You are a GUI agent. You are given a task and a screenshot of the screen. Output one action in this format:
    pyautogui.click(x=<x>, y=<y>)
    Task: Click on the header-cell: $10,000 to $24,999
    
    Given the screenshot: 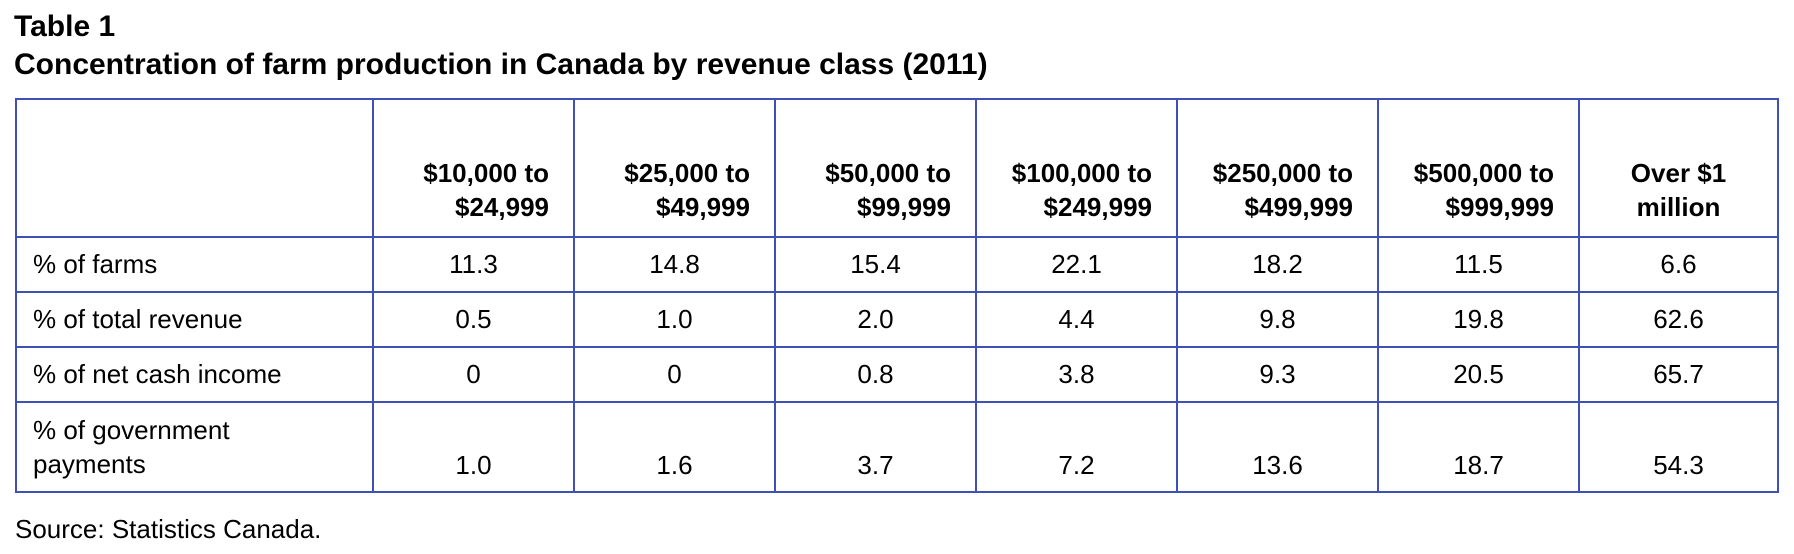 What is the action you would take?
    pyautogui.click(x=473, y=168)
    